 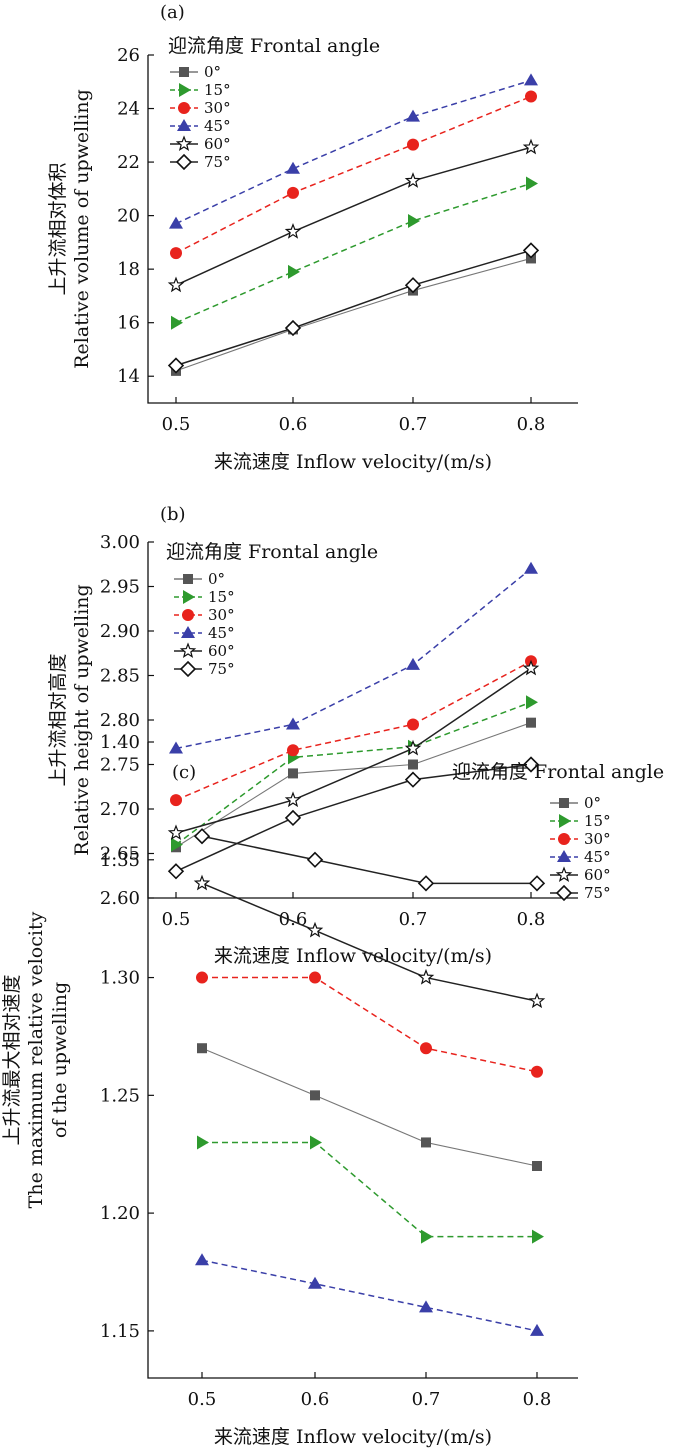 What do you see at coordinates (128, 109) in the screenshot?
I see `y-tick-label: 24` at bounding box center [128, 109].